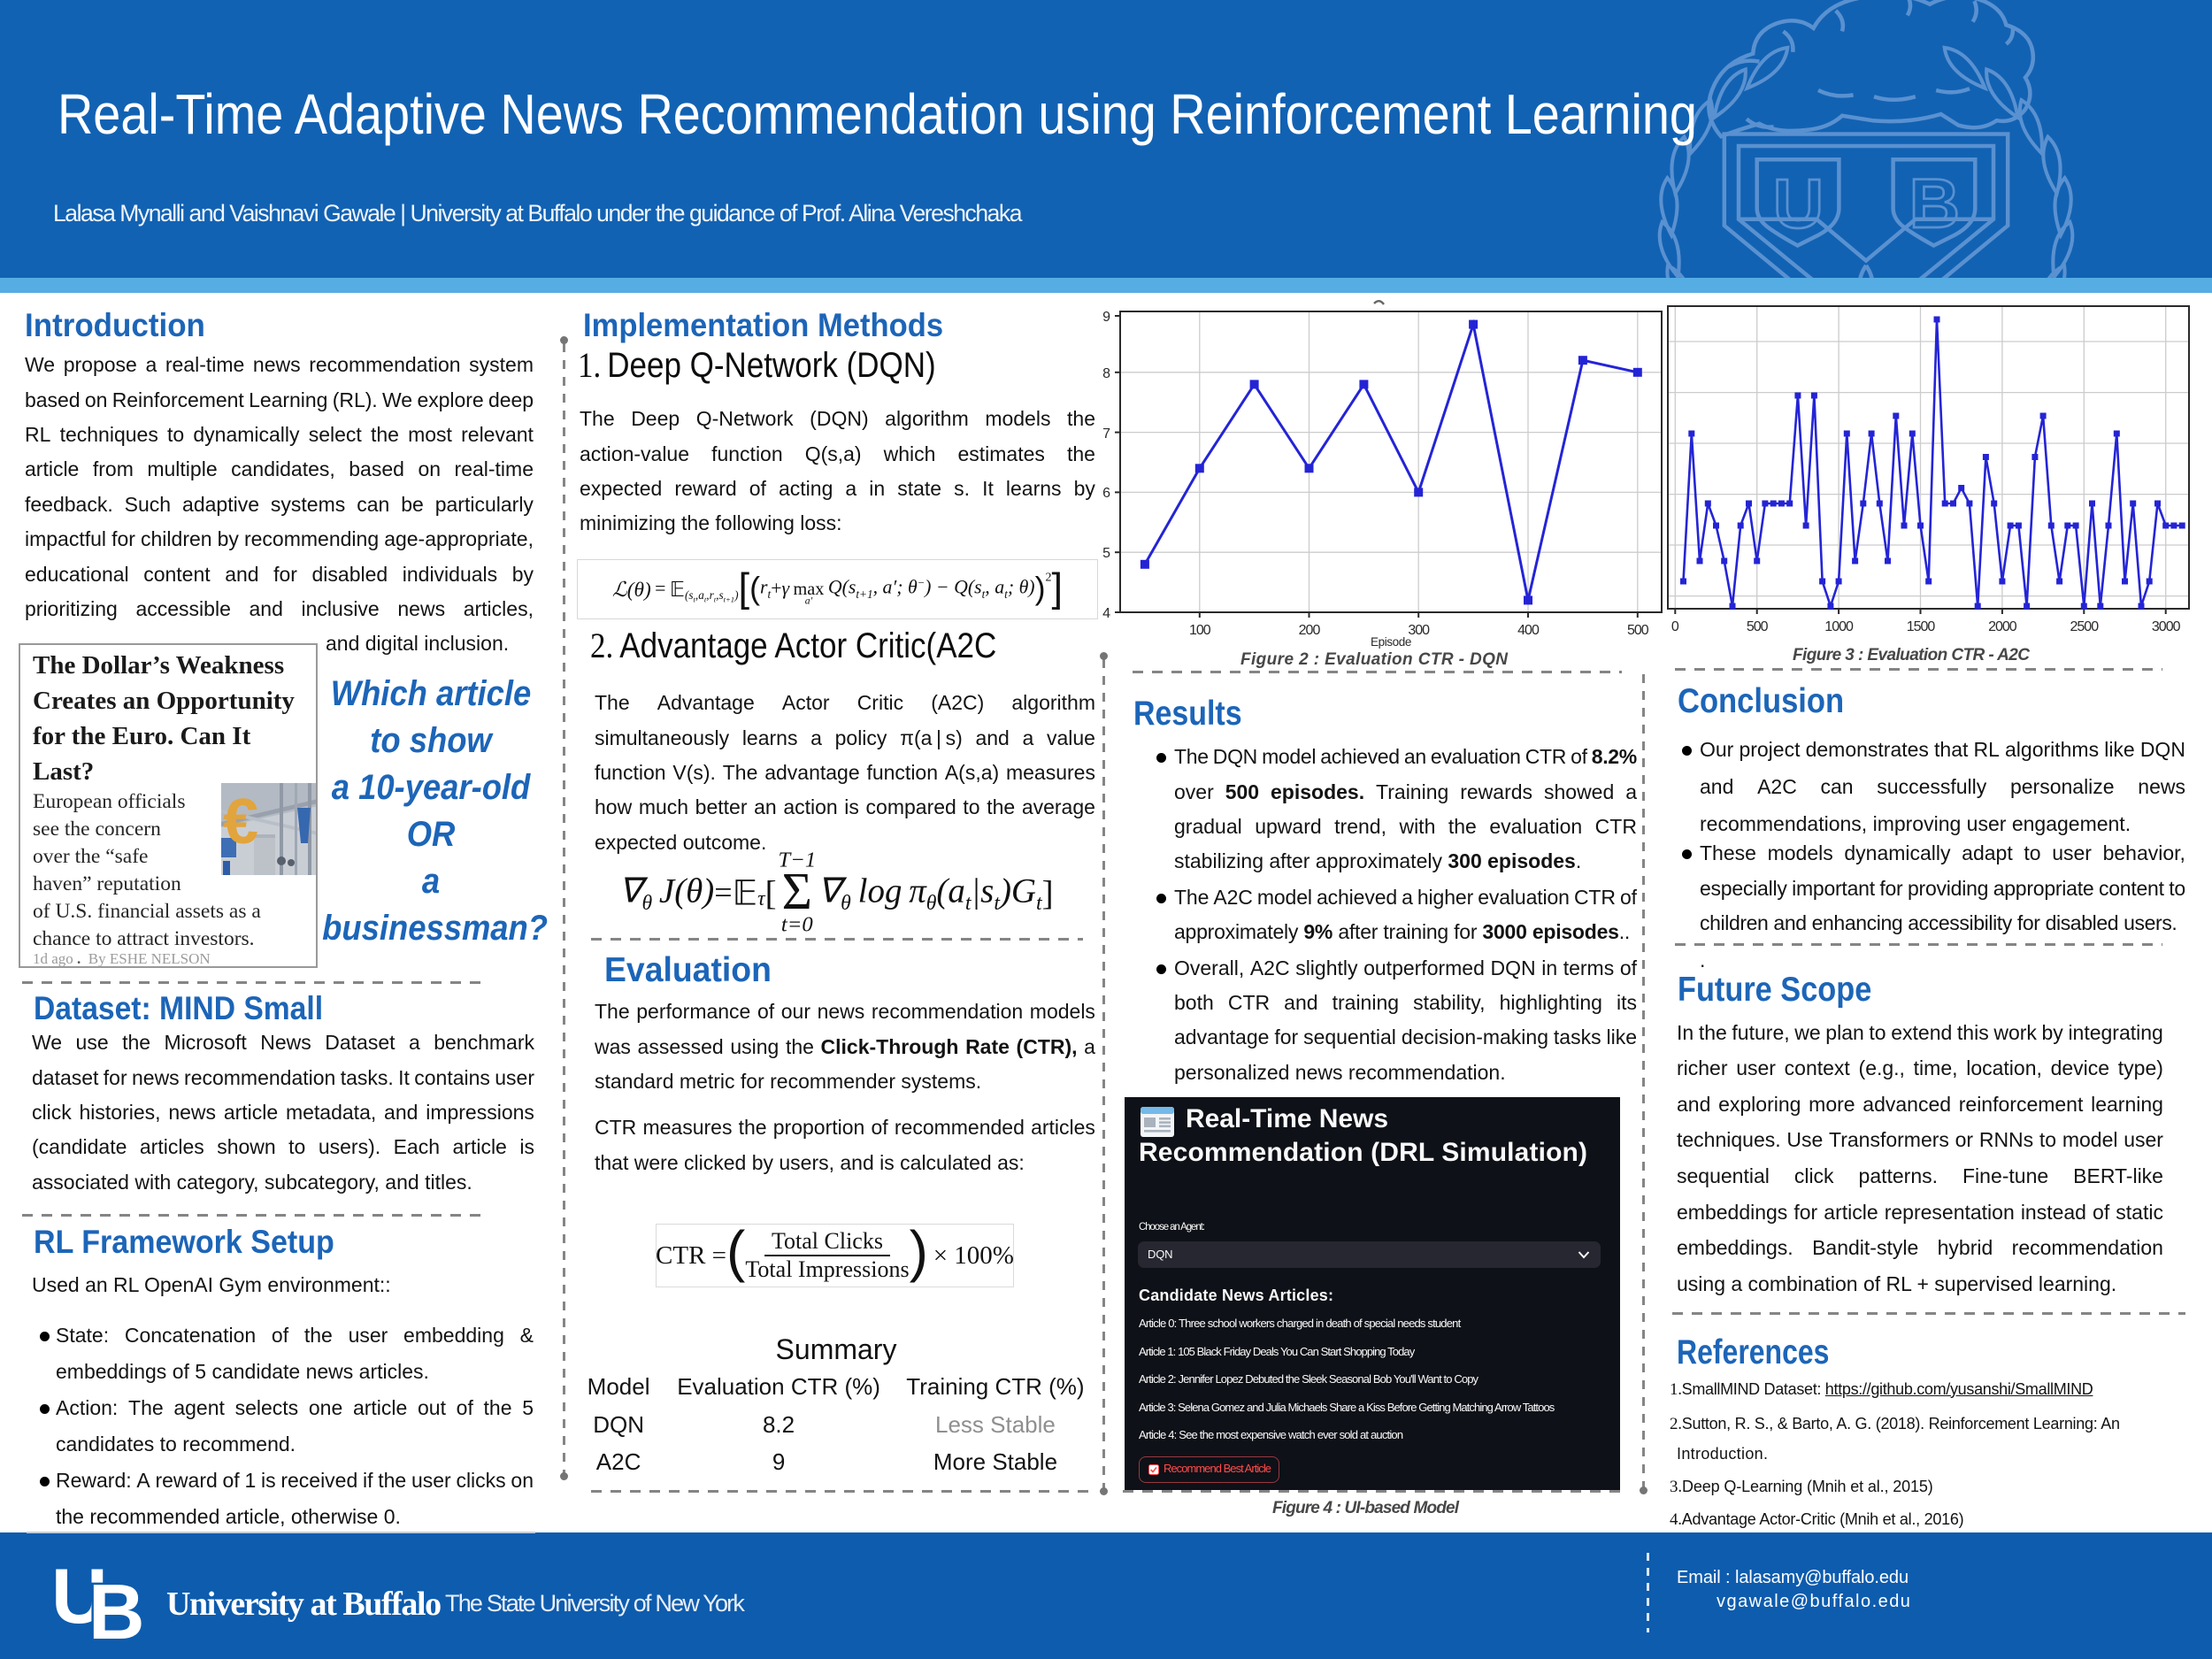 The image size is (2212, 1659). What do you see at coordinates (1106, 614) in the screenshot?
I see `svg-text: 4` at bounding box center [1106, 614].